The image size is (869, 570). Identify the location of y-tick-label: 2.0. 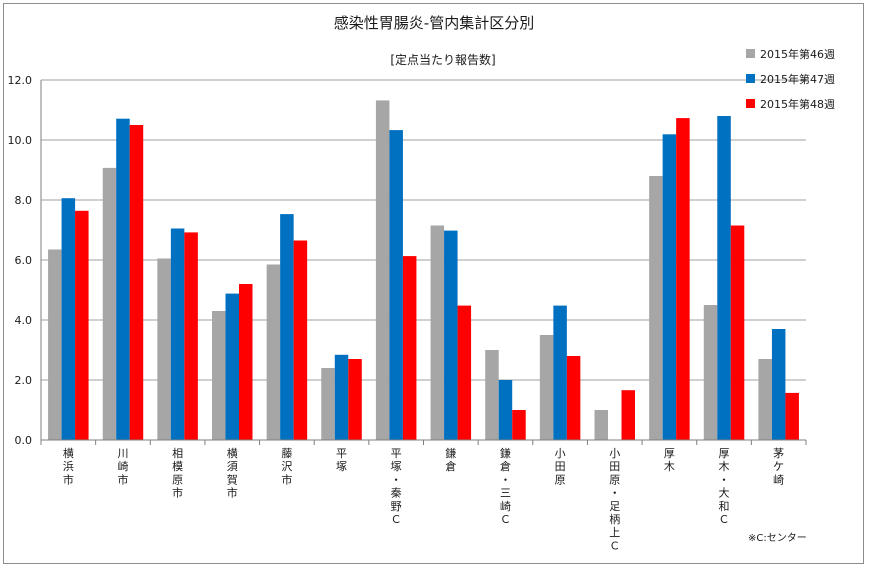
(24, 380).